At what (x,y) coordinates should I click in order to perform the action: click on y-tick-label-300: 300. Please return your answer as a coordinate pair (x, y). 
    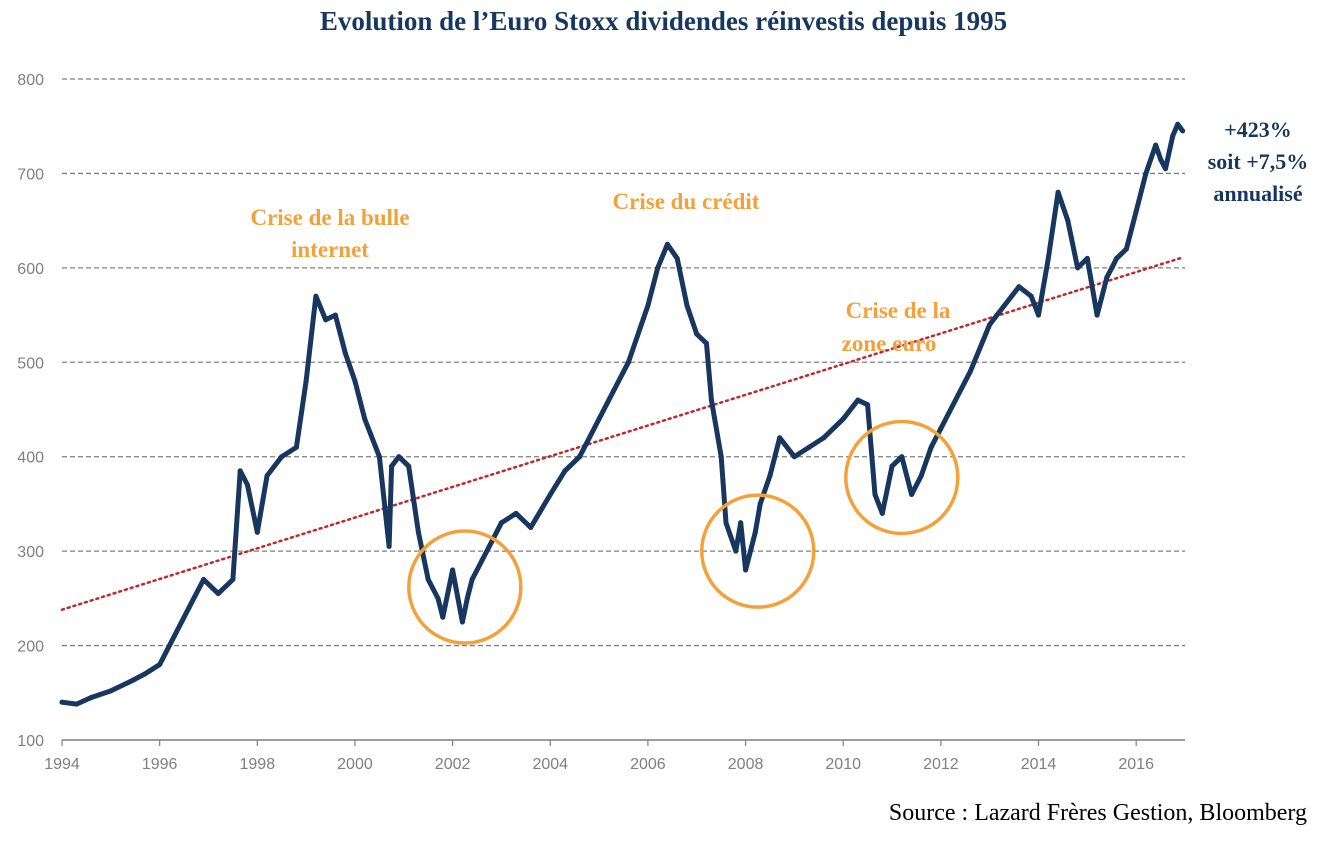
    Looking at the image, I should click on (30, 552).